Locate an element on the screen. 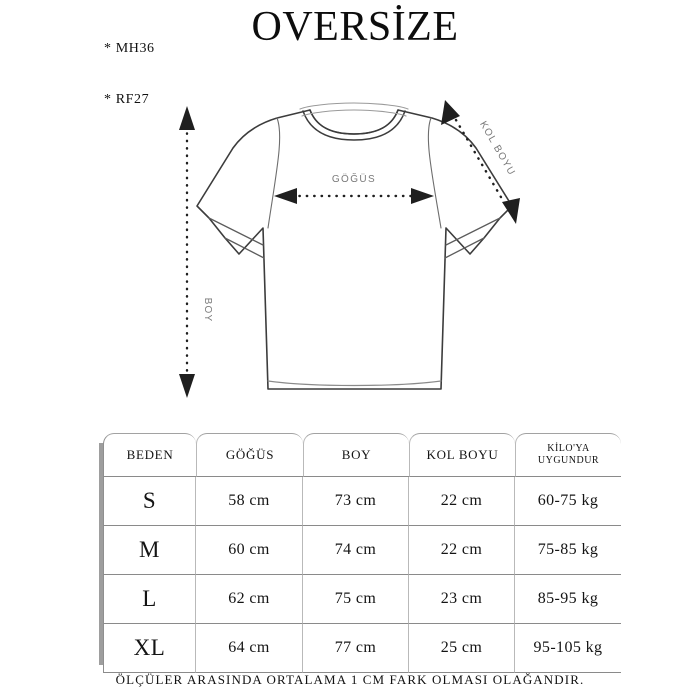 This screenshot has width=700, height=700. collar-seam-lines is located at coordinates (354, 109).